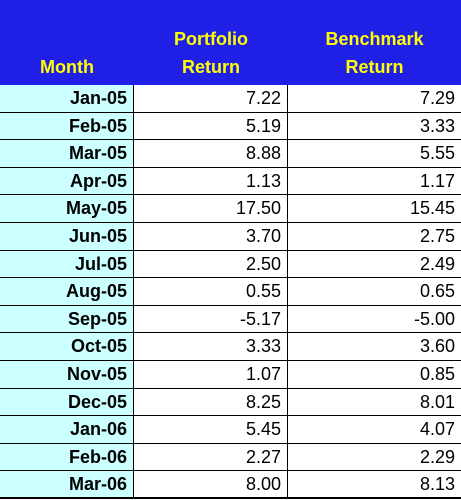 The image size is (461, 500). Describe the element at coordinates (211, 485) in the screenshot. I see `cell-portfolio-return: 8.00` at that location.